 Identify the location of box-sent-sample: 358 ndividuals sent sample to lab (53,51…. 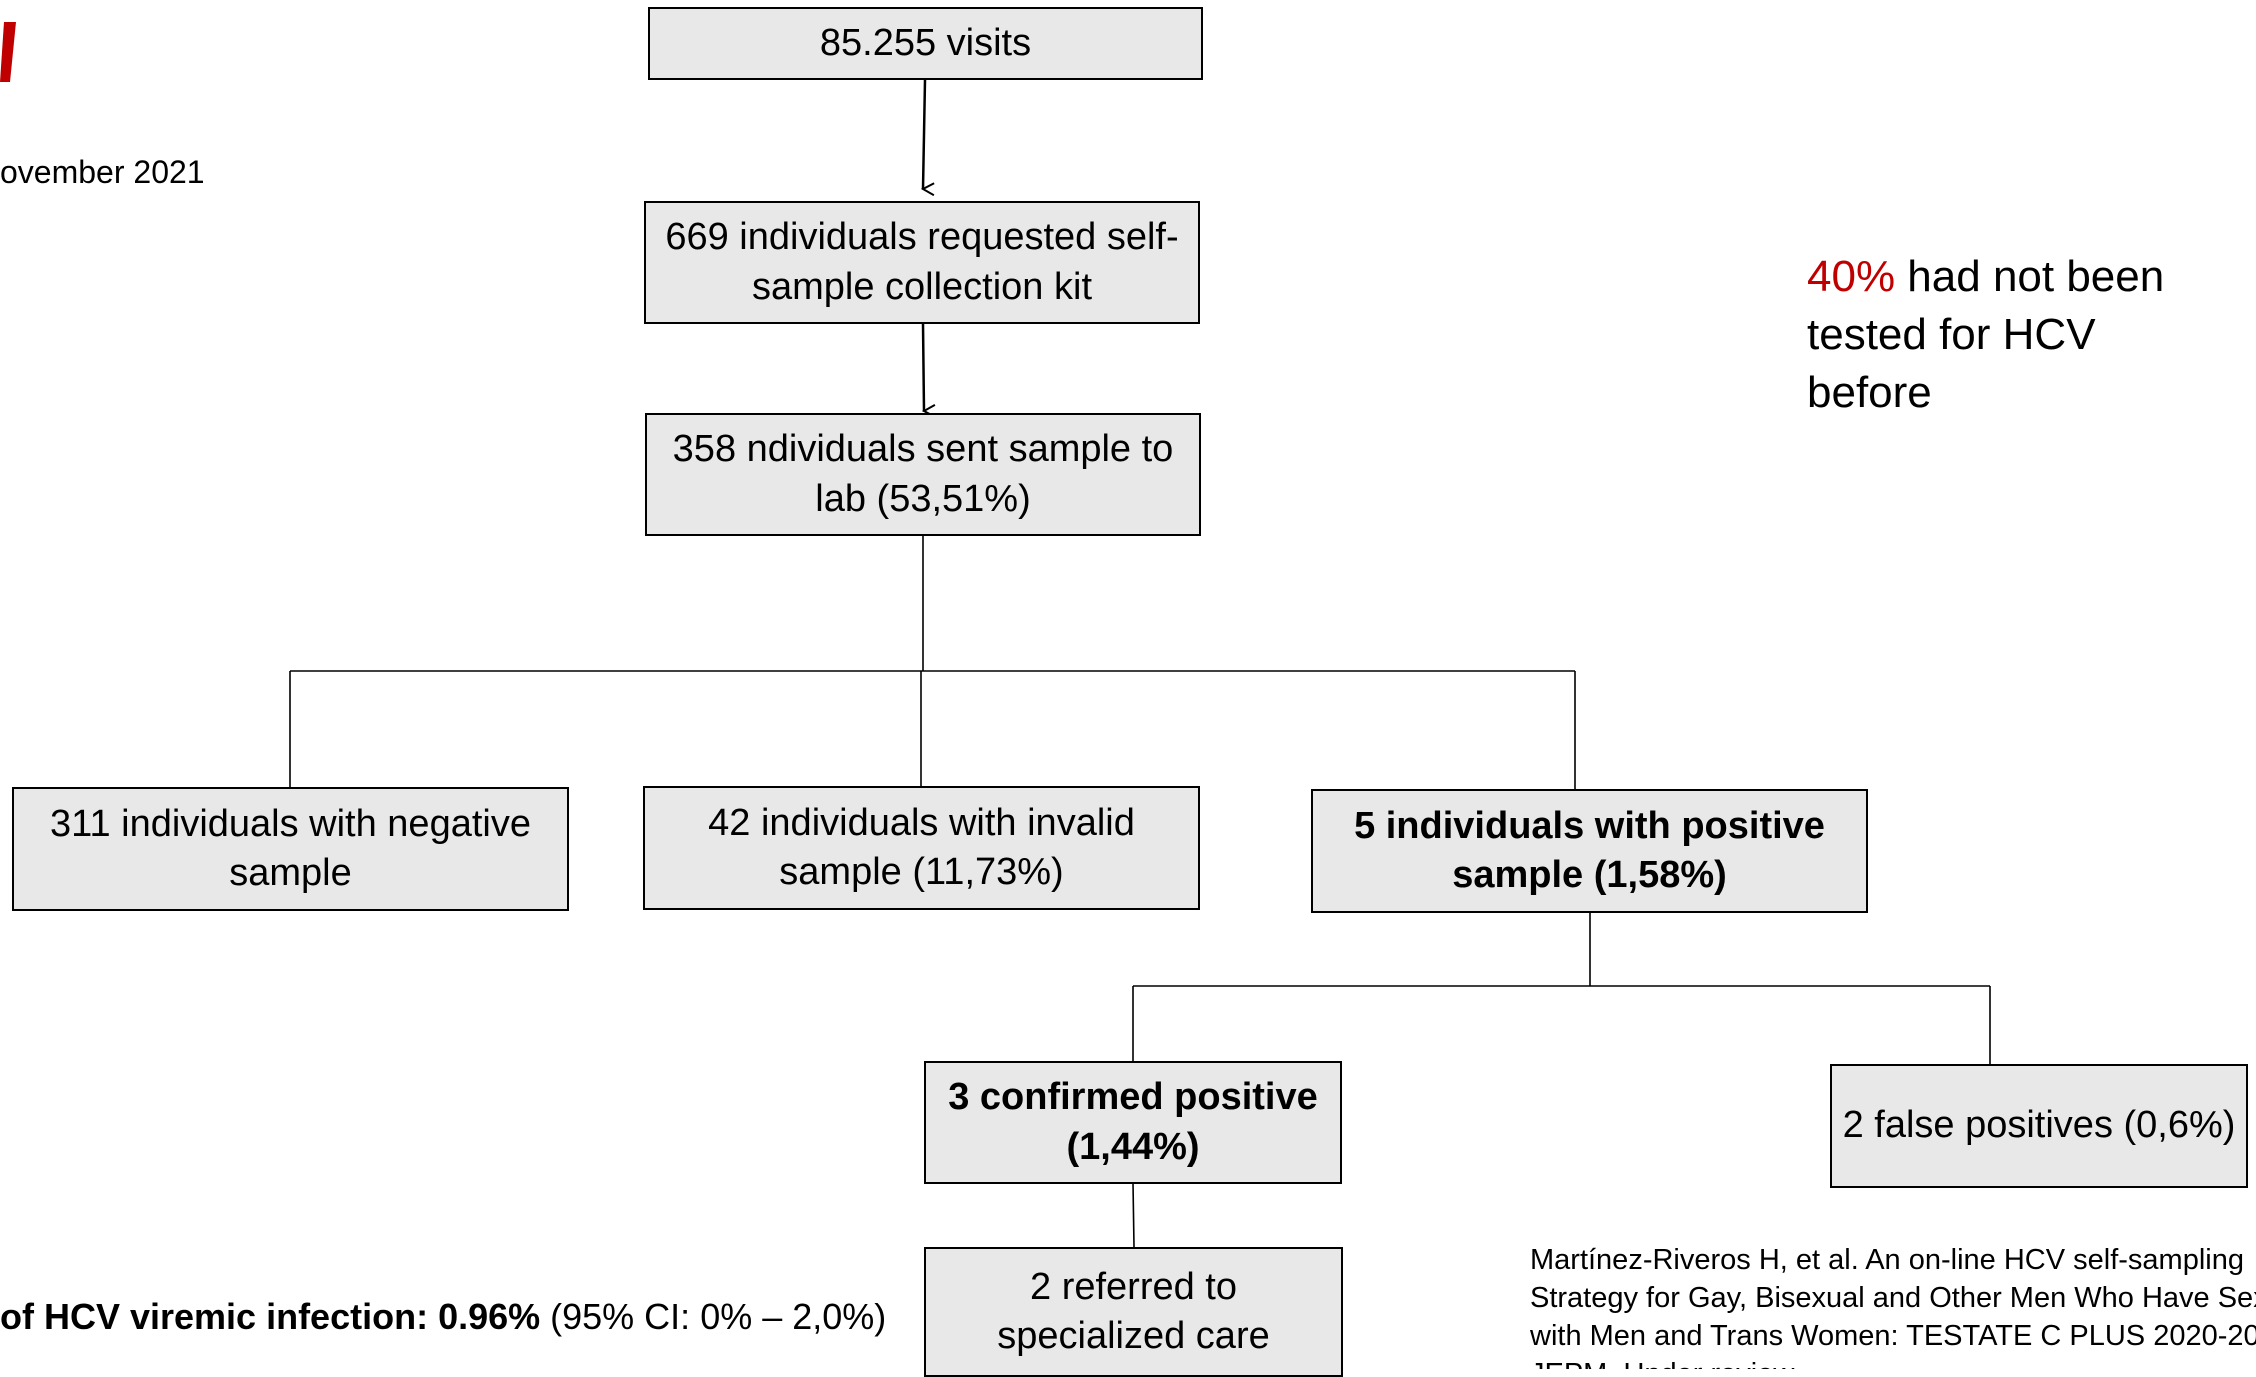
(923, 474).